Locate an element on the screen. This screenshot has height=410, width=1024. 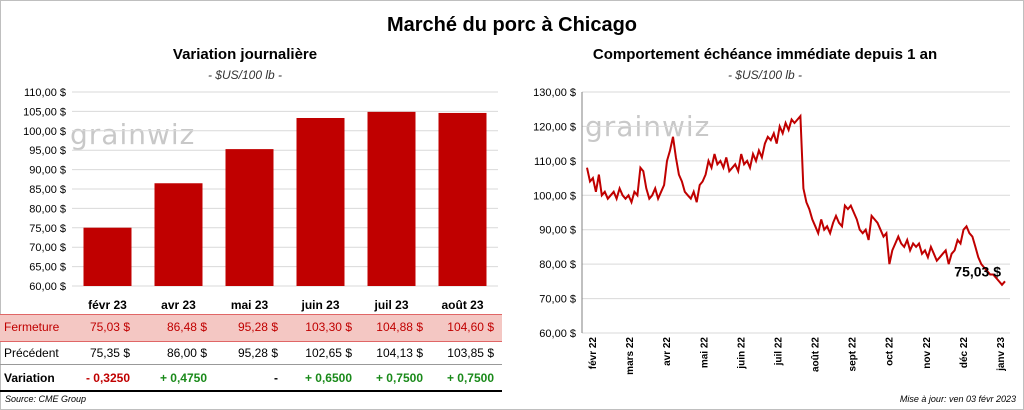
bar-juin 23 is located at coordinates (320, 201).